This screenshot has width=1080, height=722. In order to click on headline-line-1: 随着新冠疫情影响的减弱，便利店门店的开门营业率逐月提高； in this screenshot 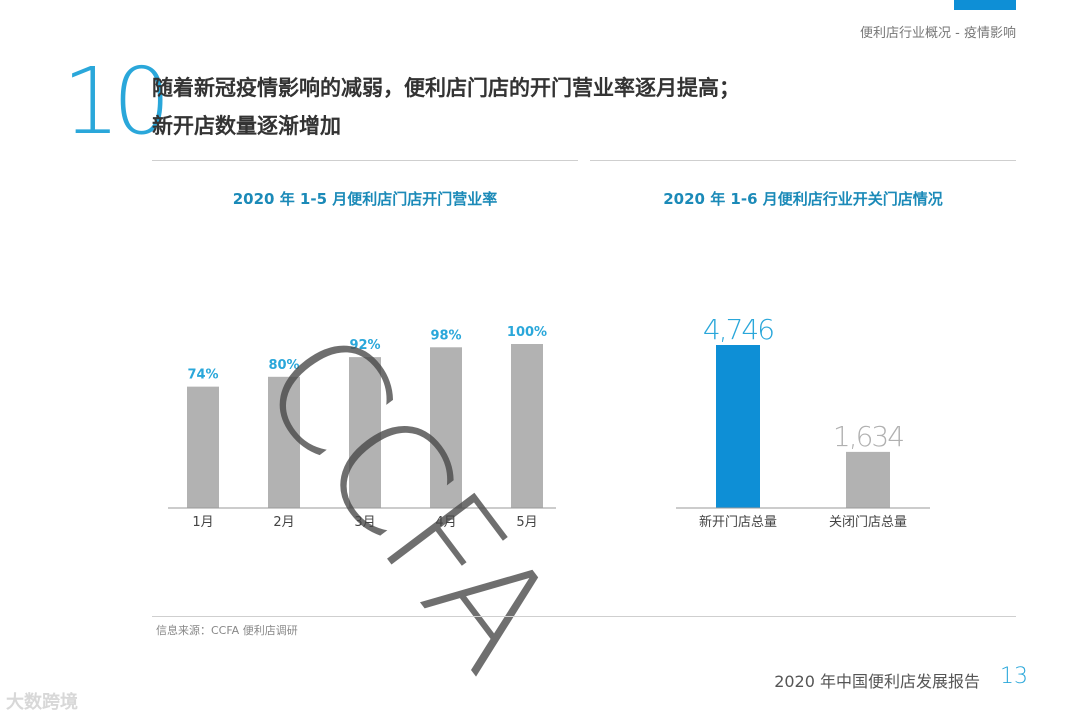, I will do `click(446, 88)`.